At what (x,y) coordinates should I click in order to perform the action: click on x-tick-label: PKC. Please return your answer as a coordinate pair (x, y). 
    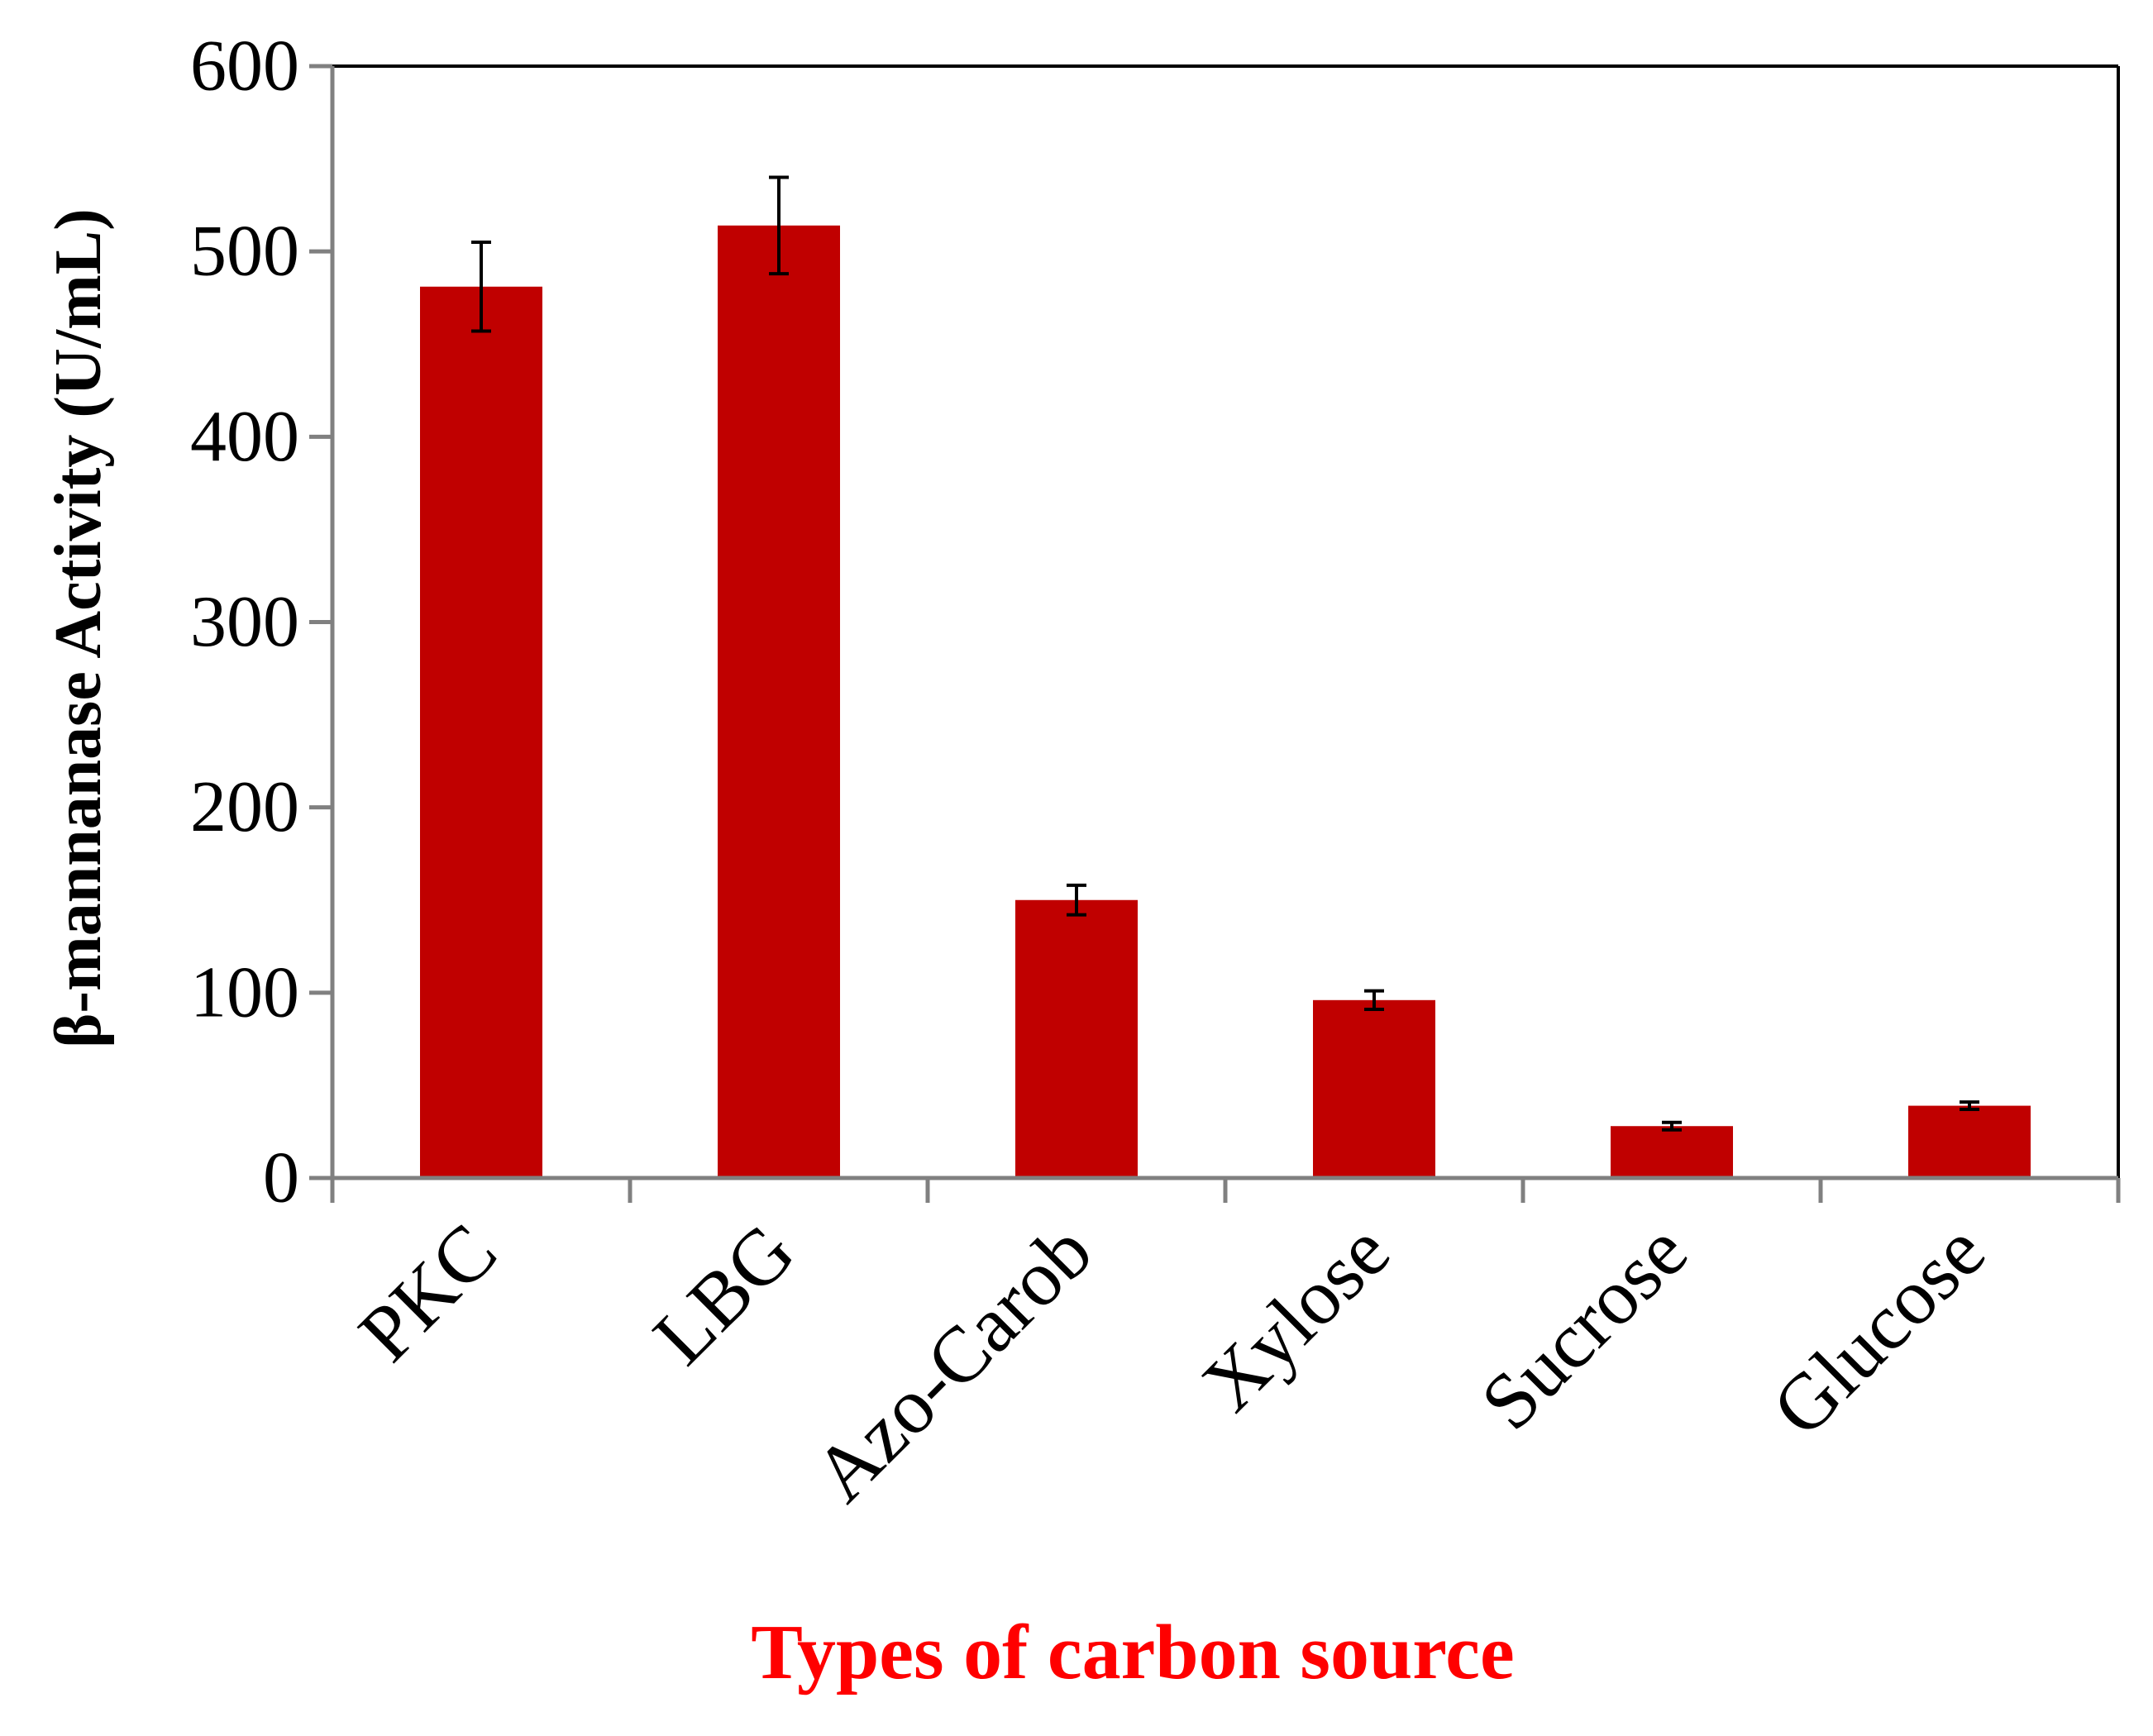
    Looking at the image, I should click on (427, 1292).